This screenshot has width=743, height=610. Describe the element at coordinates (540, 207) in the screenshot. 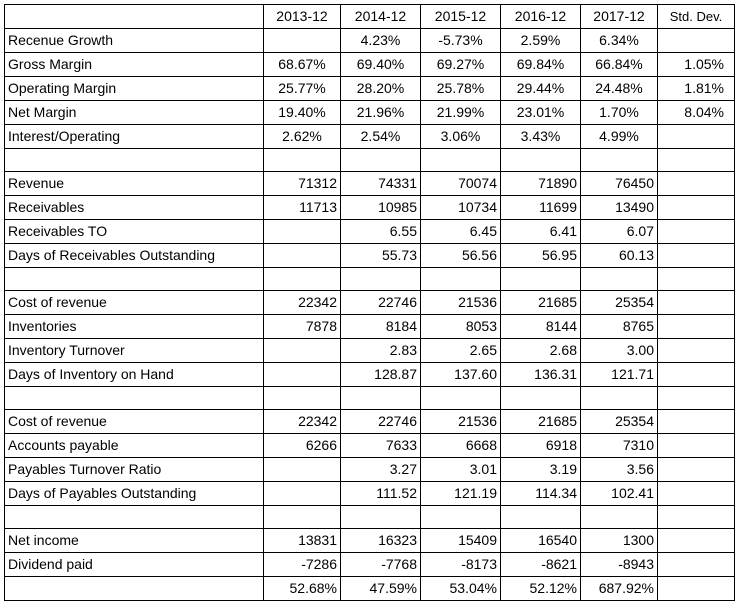

I see `cell-2016: 11699` at that location.